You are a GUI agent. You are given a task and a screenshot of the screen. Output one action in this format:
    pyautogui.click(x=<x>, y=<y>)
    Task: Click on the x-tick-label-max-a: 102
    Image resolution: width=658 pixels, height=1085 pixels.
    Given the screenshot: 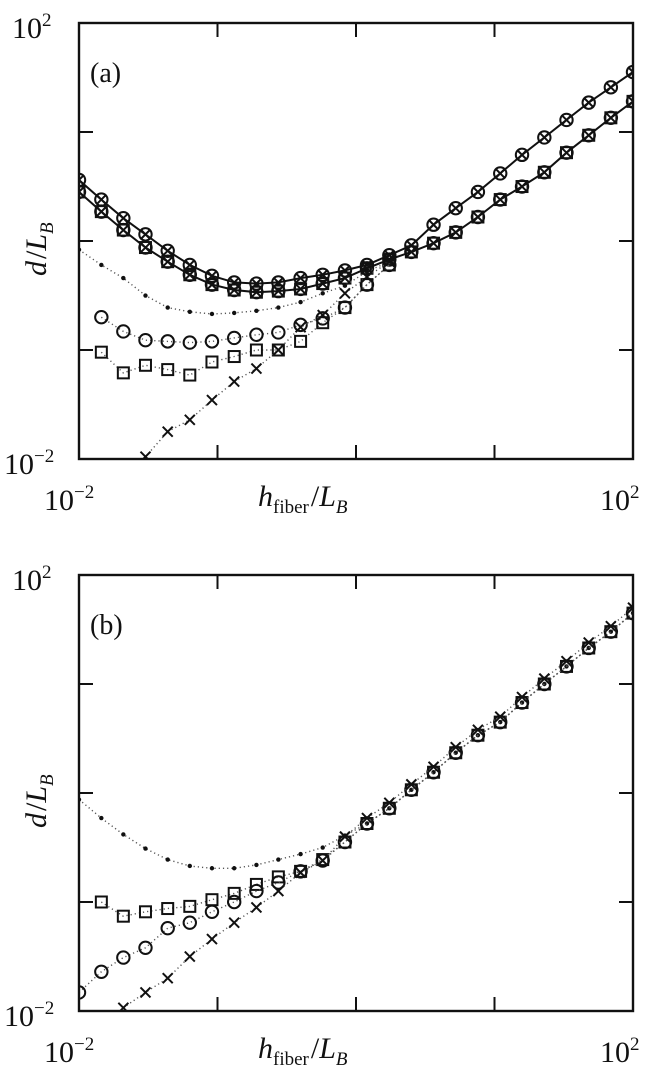 What is the action you would take?
    pyautogui.click(x=620, y=499)
    